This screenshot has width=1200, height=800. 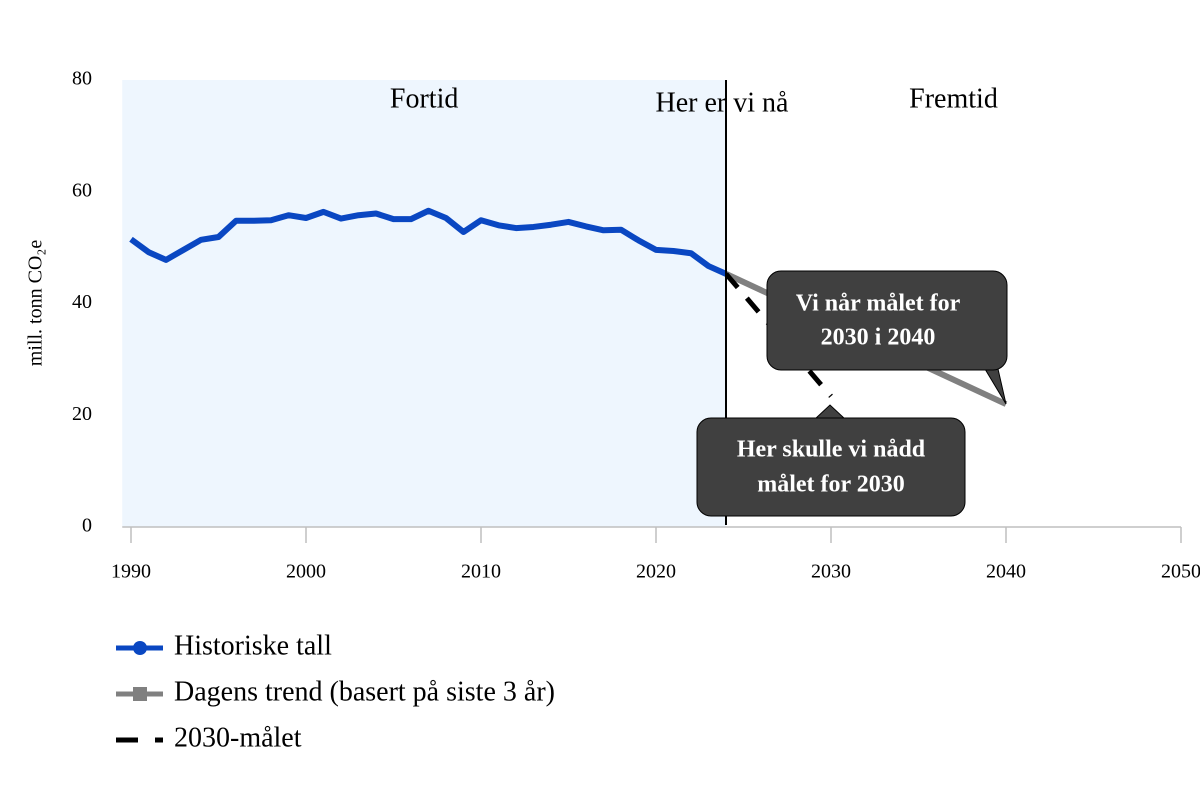 What do you see at coordinates (831, 485) in the screenshot?
I see `callout-text: målet for 2030` at bounding box center [831, 485].